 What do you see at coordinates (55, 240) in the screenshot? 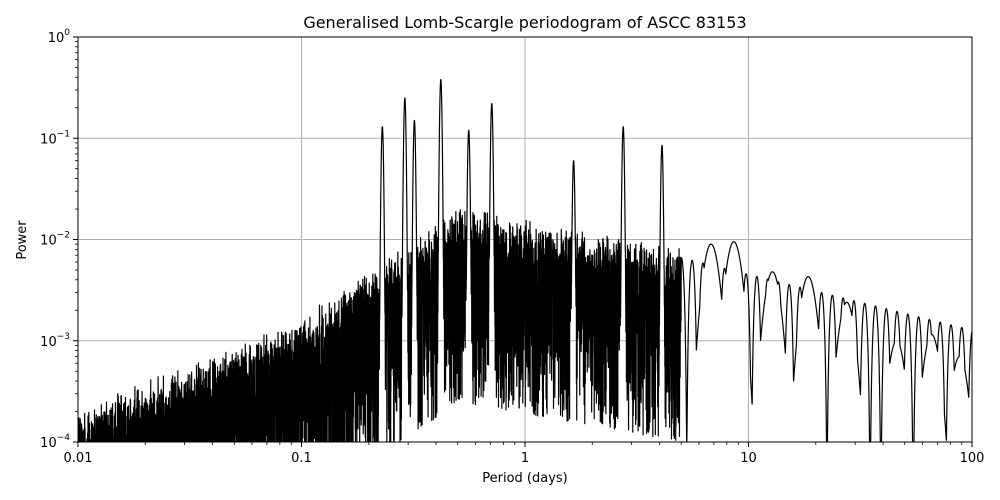
I see `y-tick-label: 10⁻²` at bounding box center [55, 240].